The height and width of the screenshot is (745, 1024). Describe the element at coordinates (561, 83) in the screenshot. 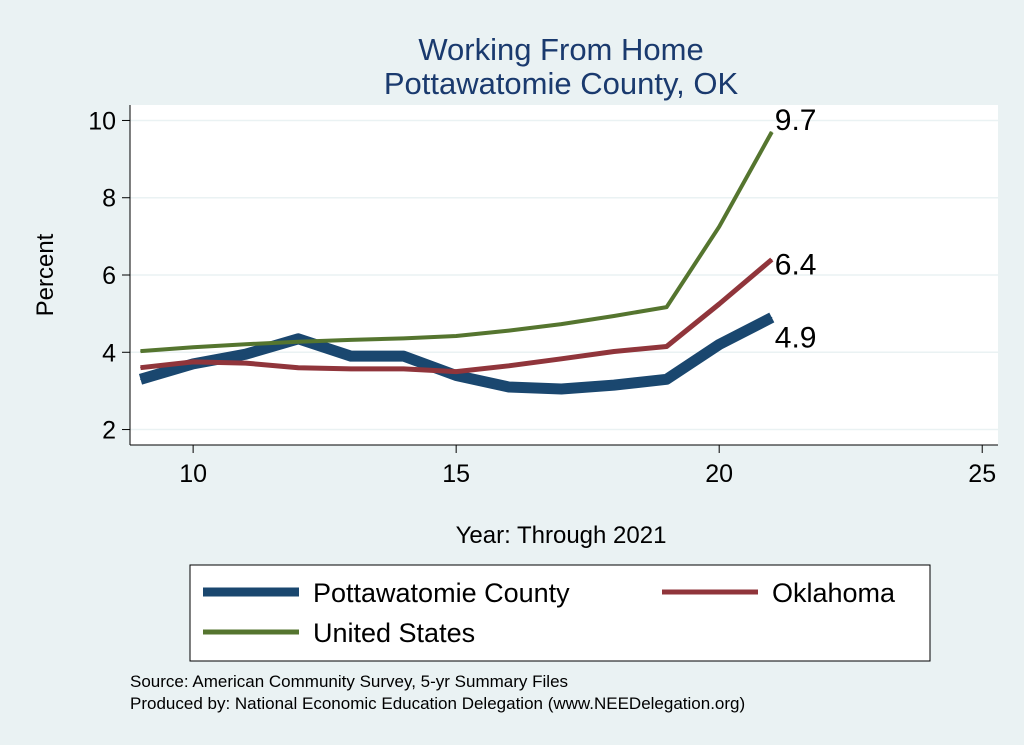

I see `chart-subtitle: Pottawatomie County, OK` at that location.